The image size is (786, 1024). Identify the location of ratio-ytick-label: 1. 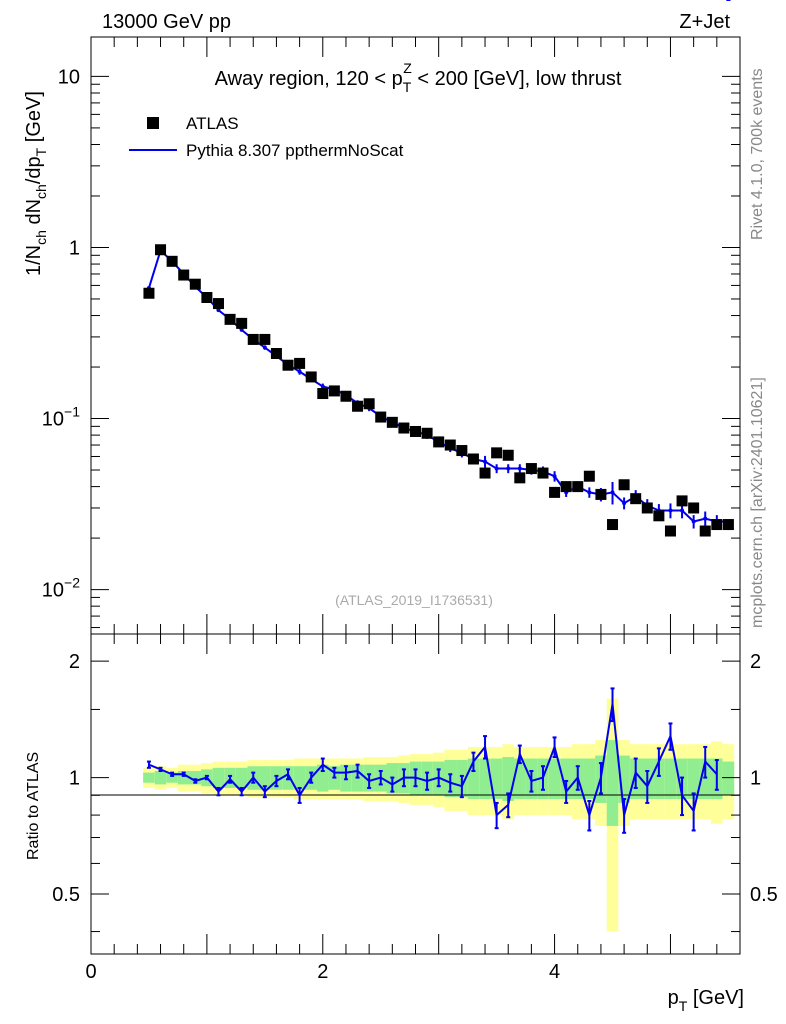
(74, 779).